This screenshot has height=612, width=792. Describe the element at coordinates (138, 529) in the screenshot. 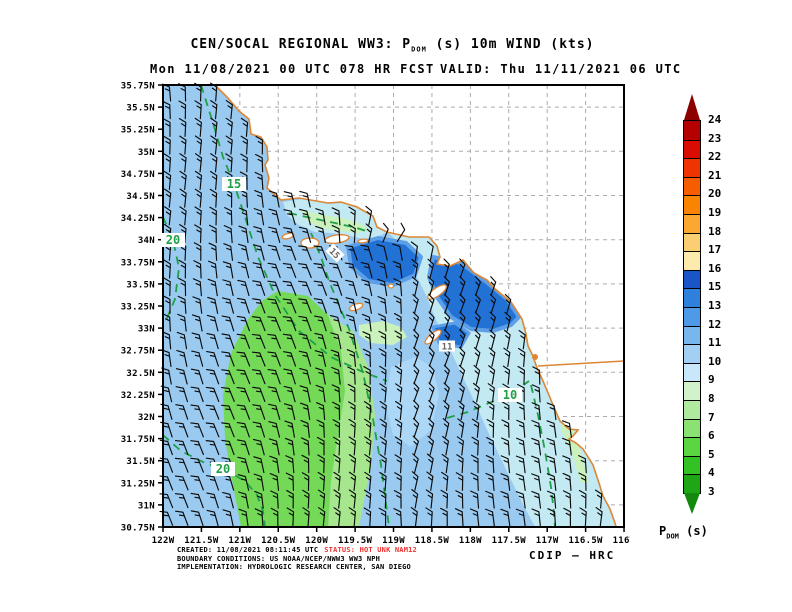

I see `lat-axis-label: 30.75N` at that location.